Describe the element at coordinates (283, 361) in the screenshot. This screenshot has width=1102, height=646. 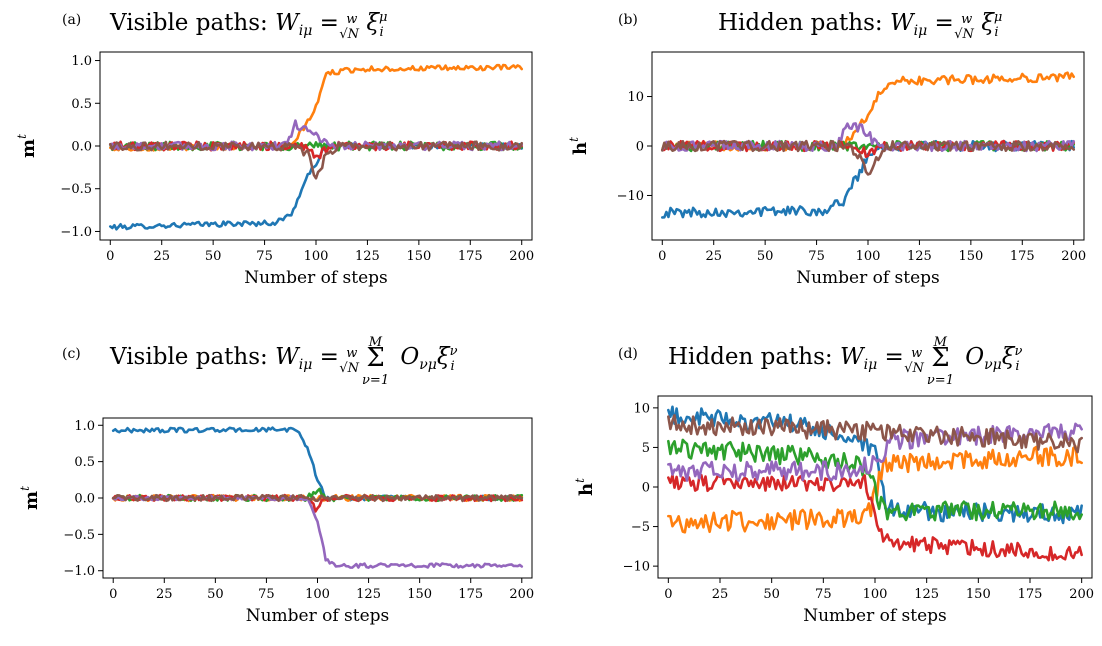
I see `panel-title: Visible paths: Wiμ = w √N ΣM ν=1 Oνμξν i` at that location.